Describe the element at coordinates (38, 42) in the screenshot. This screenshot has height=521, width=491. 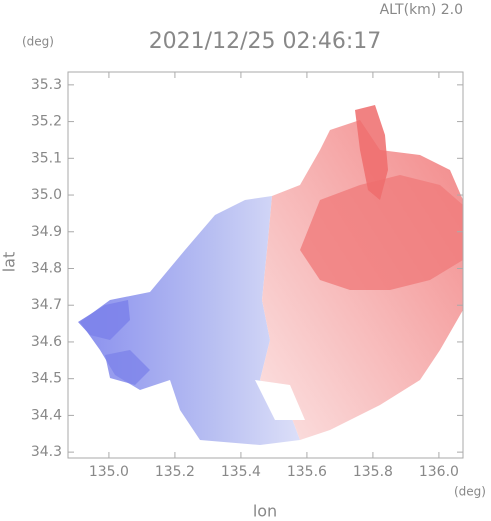
I see `y-unit: (deg)` at that location.